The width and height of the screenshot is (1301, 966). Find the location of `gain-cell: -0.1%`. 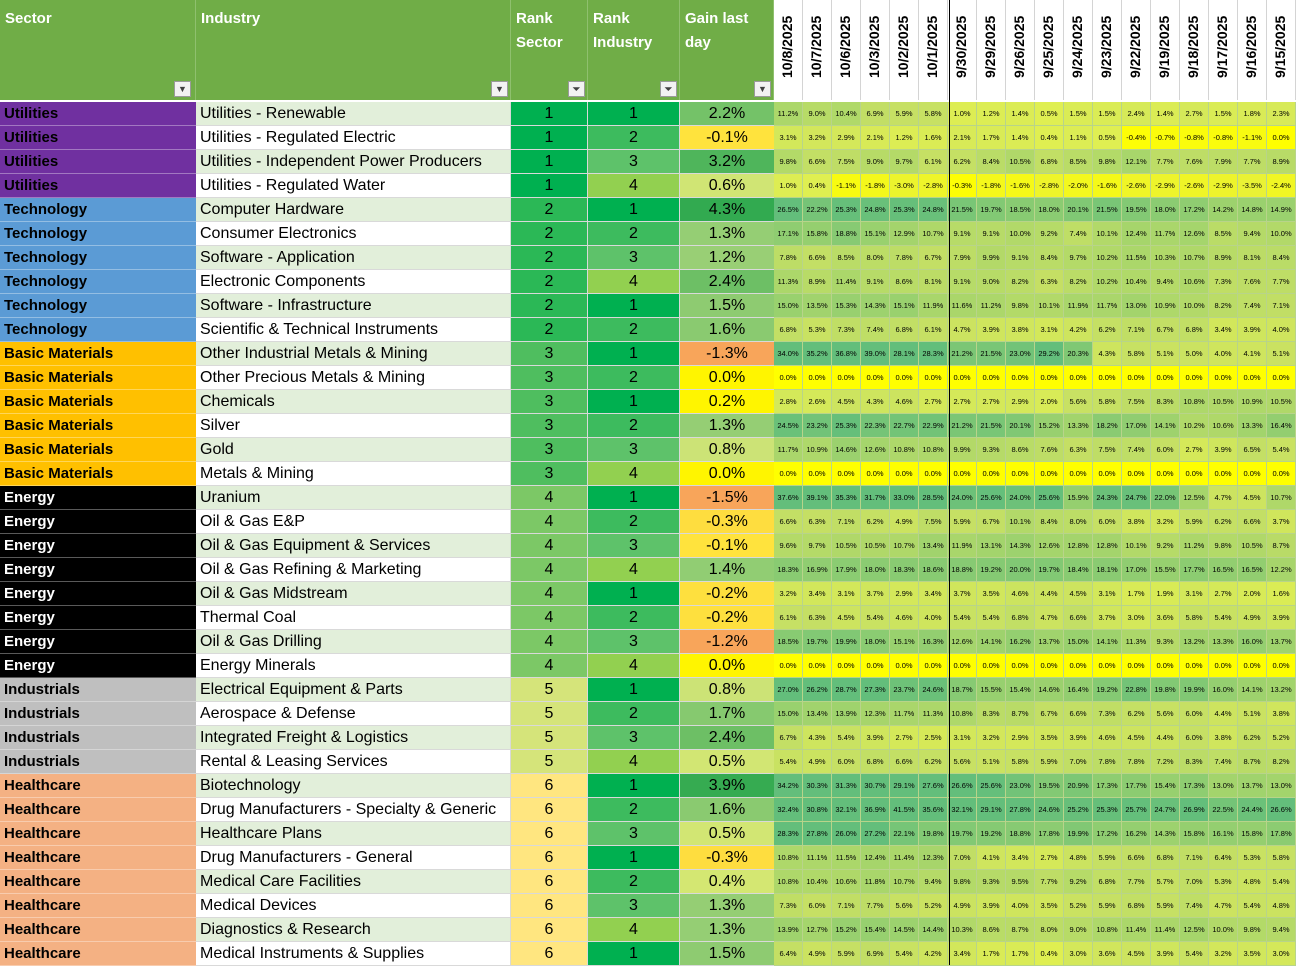

gain-cell: -0.1% is located at coordinates (727, 546).